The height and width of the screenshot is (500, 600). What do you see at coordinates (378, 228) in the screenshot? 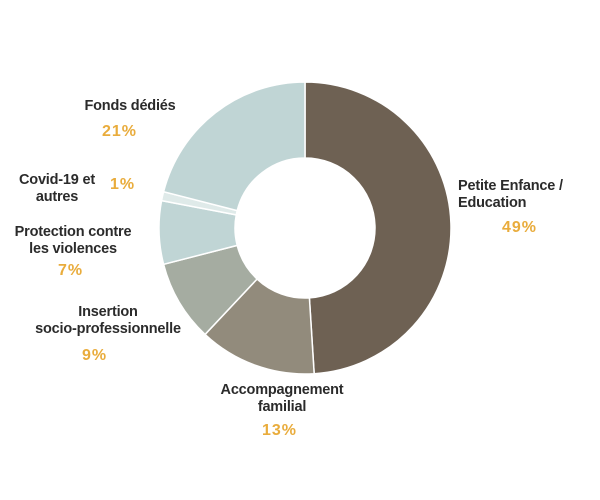
I see `slice-petite-enfance` at bounding box center [378, 228].